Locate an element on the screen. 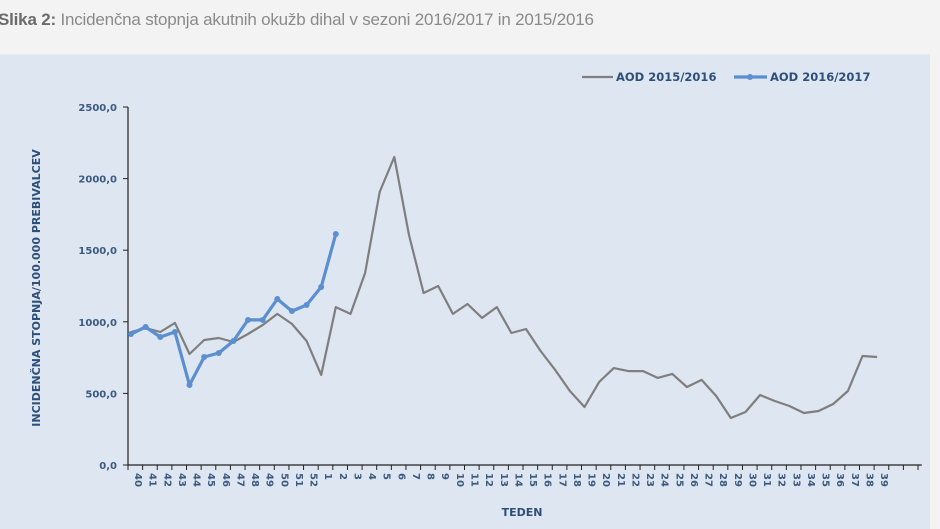 Image resolution: width=940 pixels, height=529 pixels. x-tick-label: 15 is located at coordinates (532, 480).